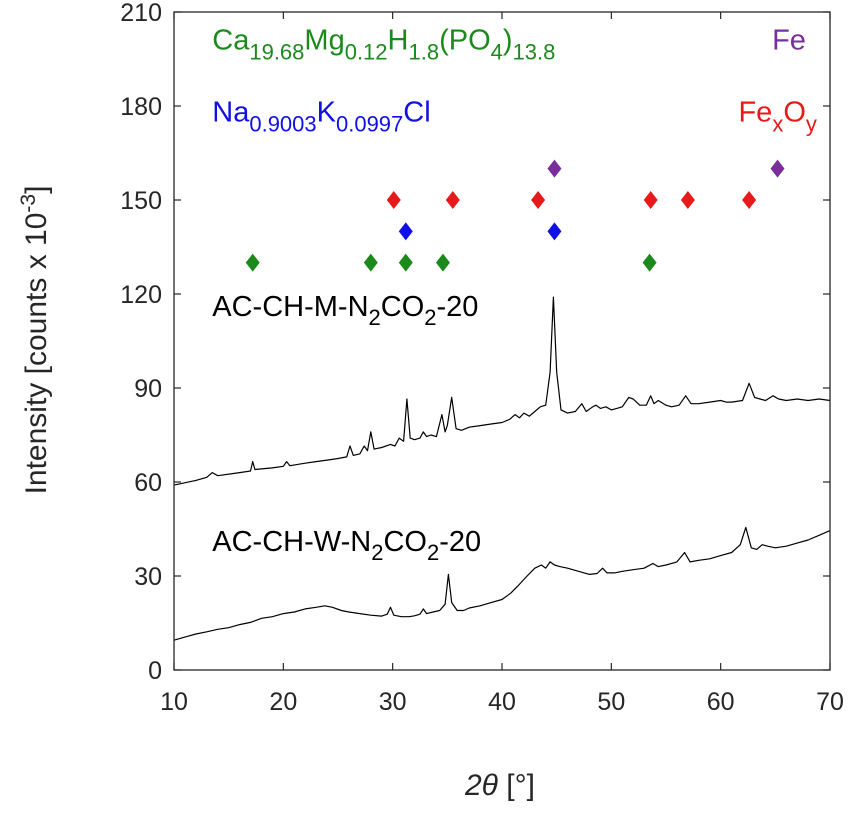  Describe the element at coordinates (721, 702) in the screenshot. I see `x-tick-label: 60` at that location.